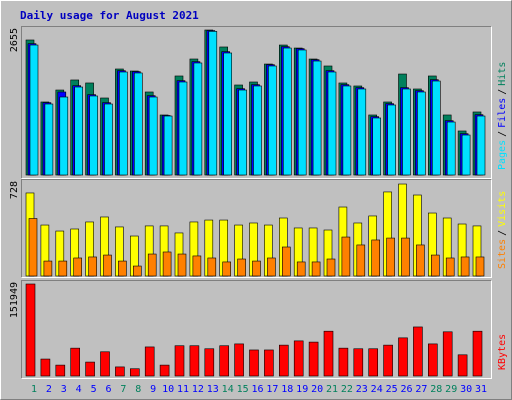  I want to click on x-tick-label: 26, so click(406, 389).